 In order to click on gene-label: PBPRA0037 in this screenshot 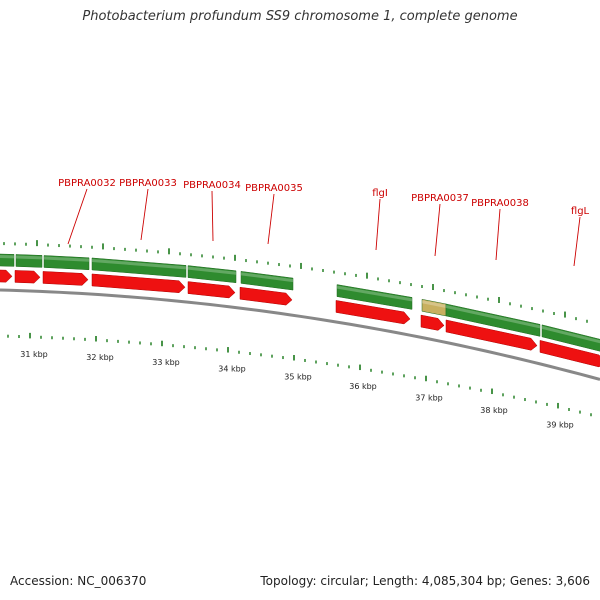, I will do `click(440, 198)`.